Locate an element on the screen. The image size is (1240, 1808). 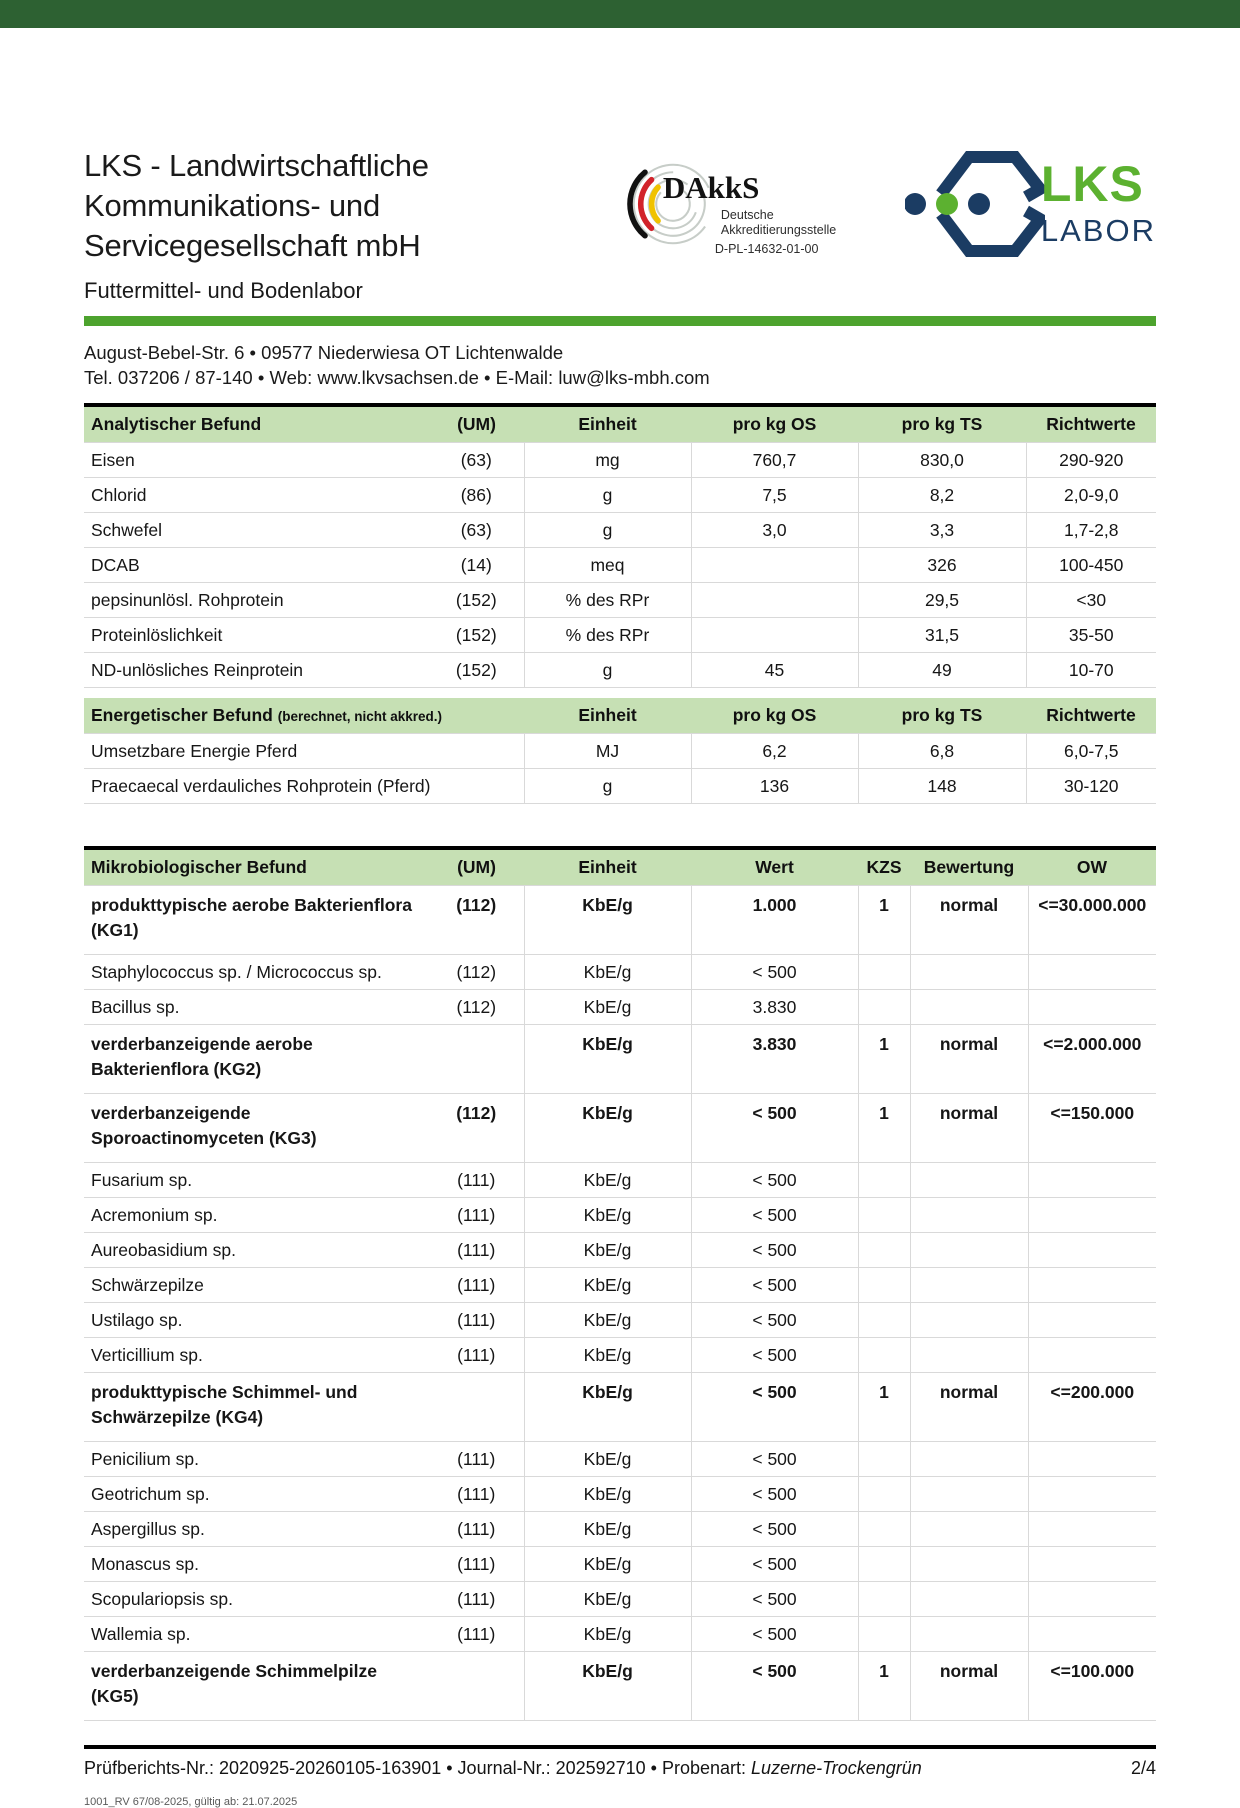
lks-logo-main: LKS is located at coordinates (1092, 184).